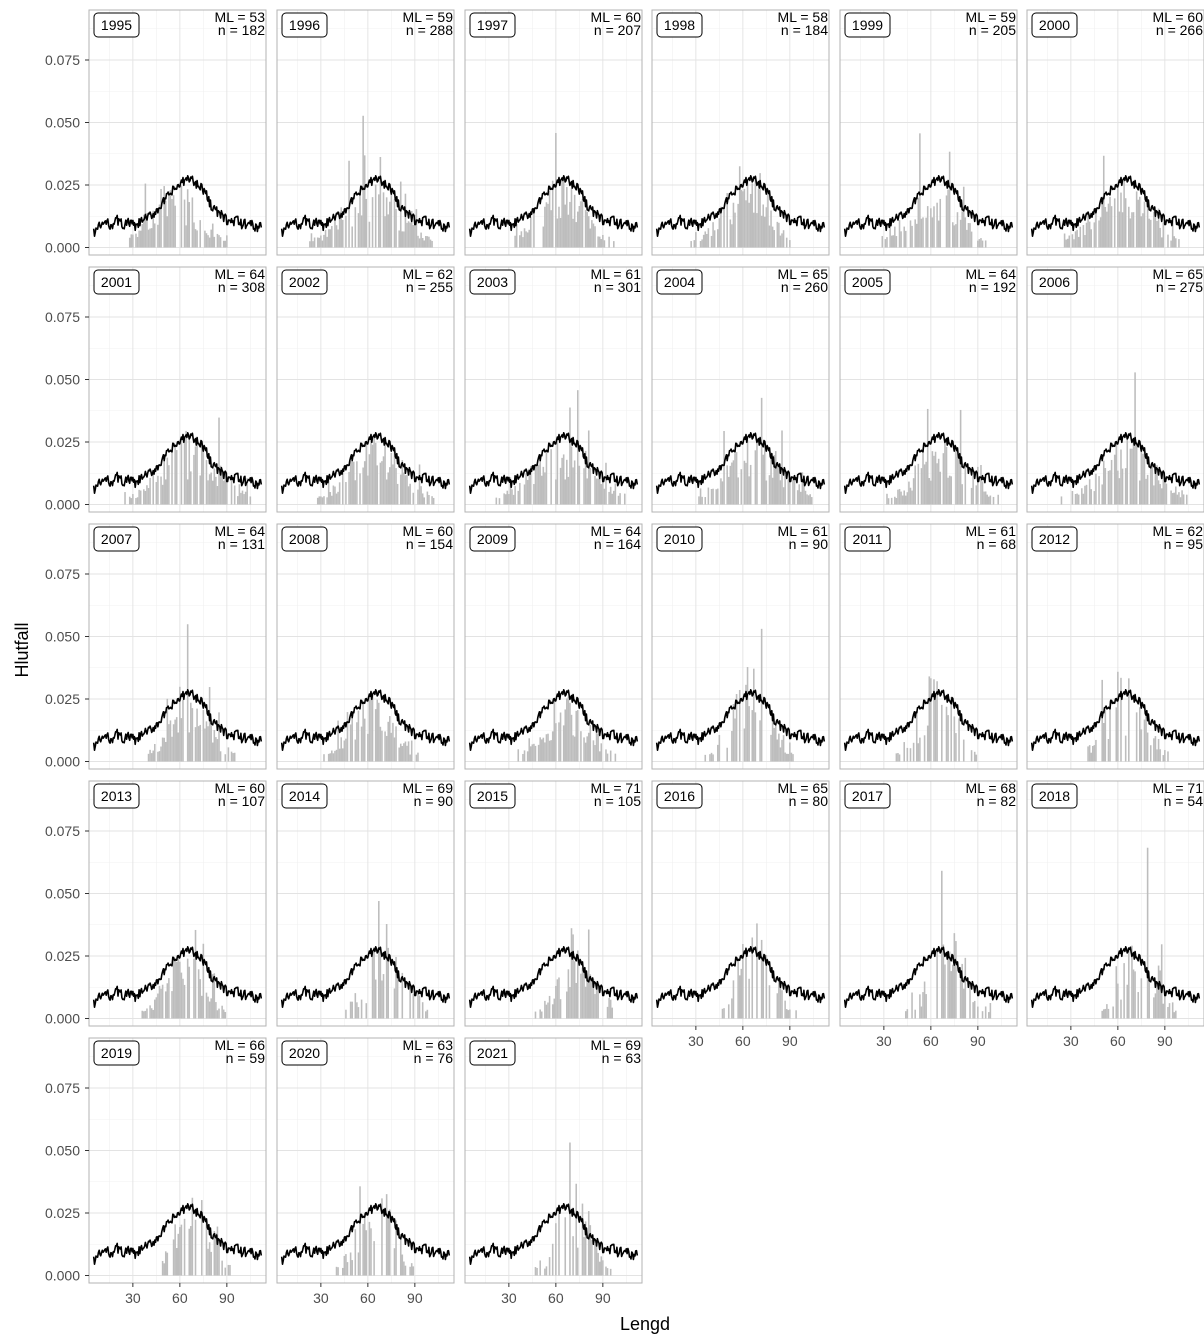  I want to click on year-label-text: 2012, so click(1054, 539).